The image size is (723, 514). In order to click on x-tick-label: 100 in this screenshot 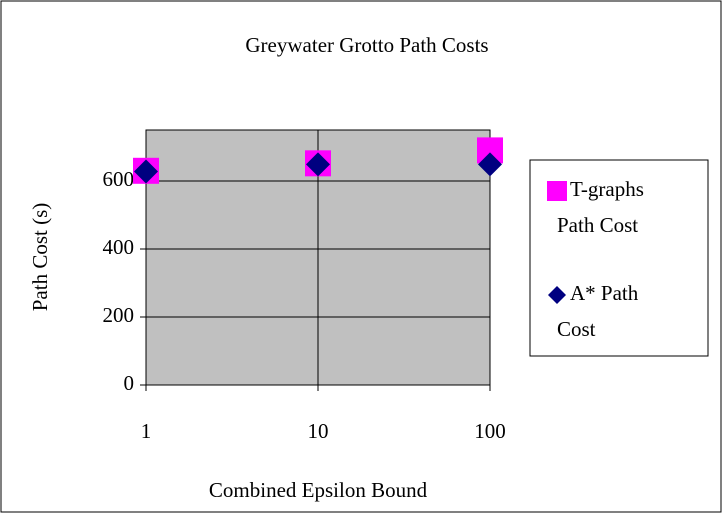, I will do `click(490, 431)`.